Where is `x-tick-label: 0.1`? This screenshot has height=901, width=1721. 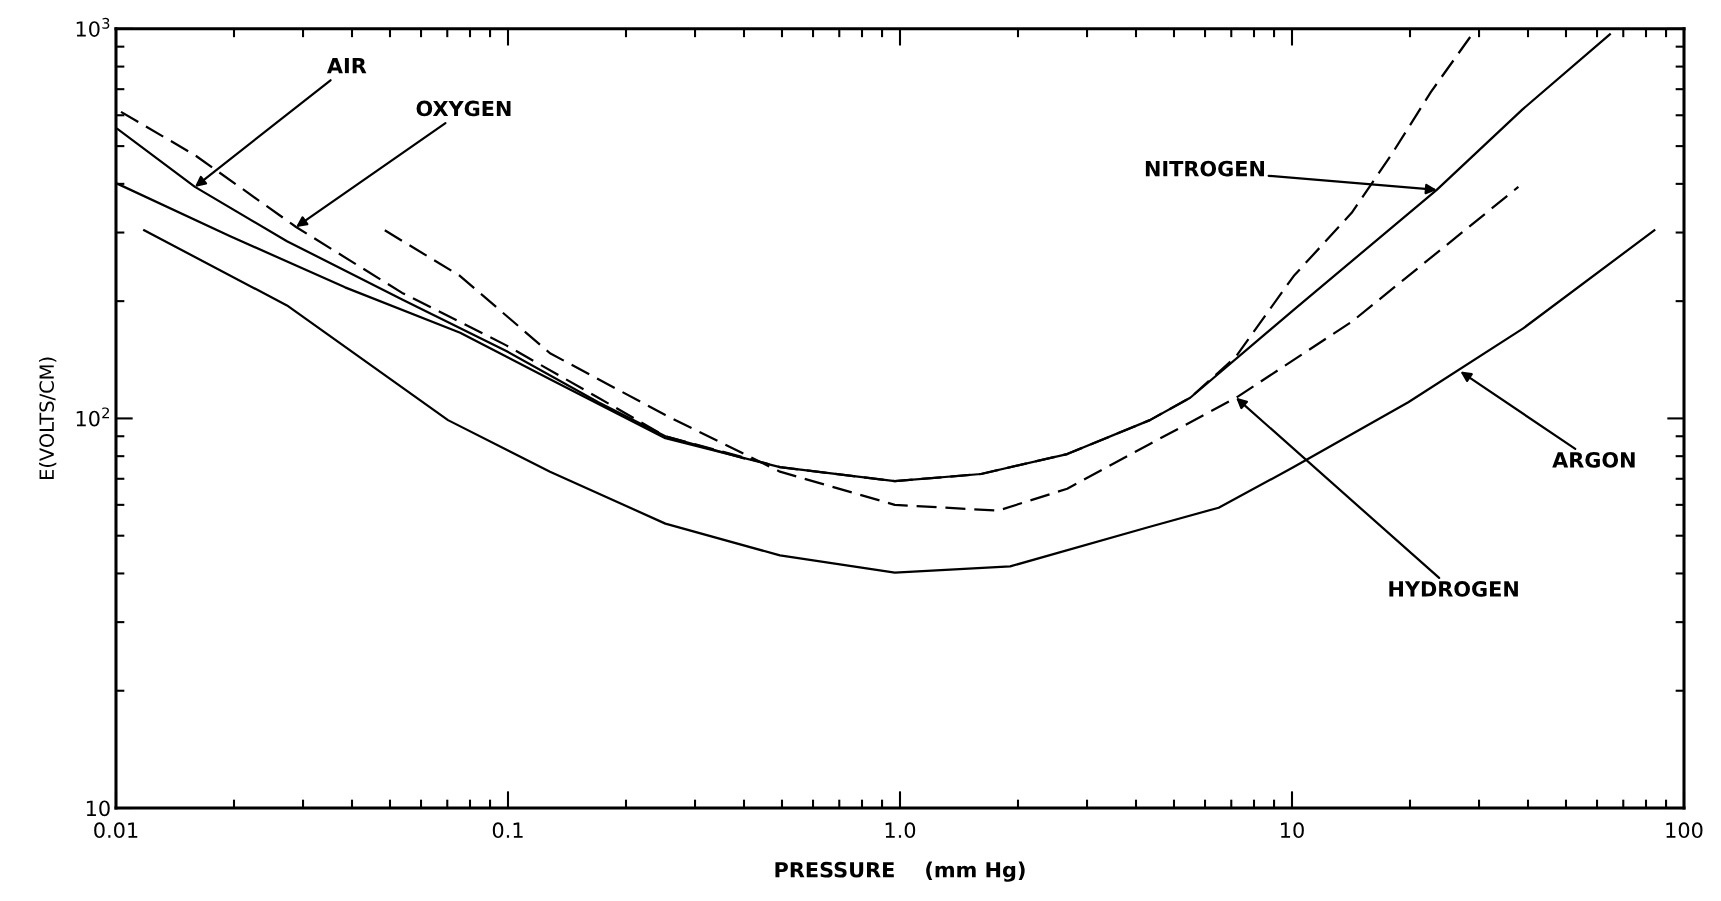 x-tick-label: 0.1 is located at coordinates (507, 830).